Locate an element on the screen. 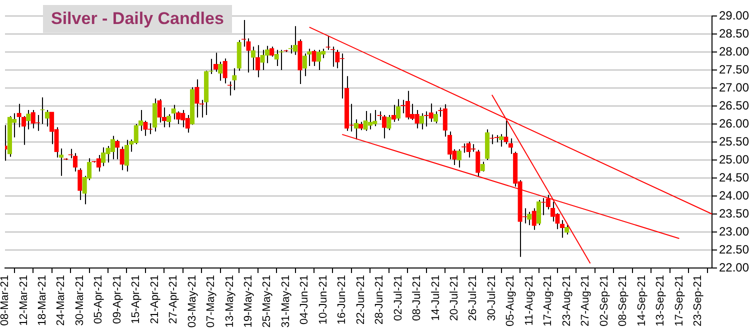 This screenshot has height=334, width=753. x-tick-label: 13-Sep-21 is located at coordinates (660, 300).